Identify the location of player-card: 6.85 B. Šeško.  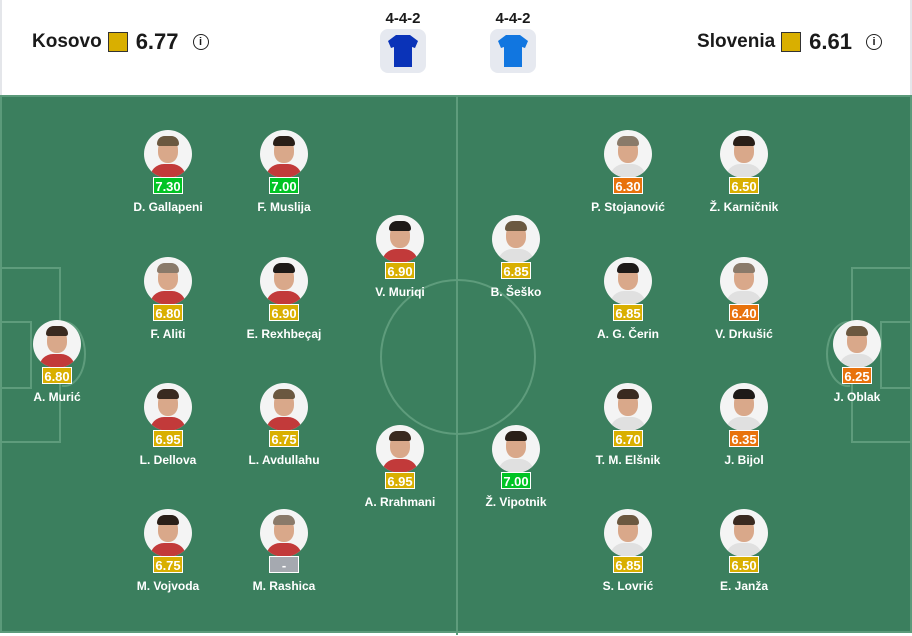
(516, 257).